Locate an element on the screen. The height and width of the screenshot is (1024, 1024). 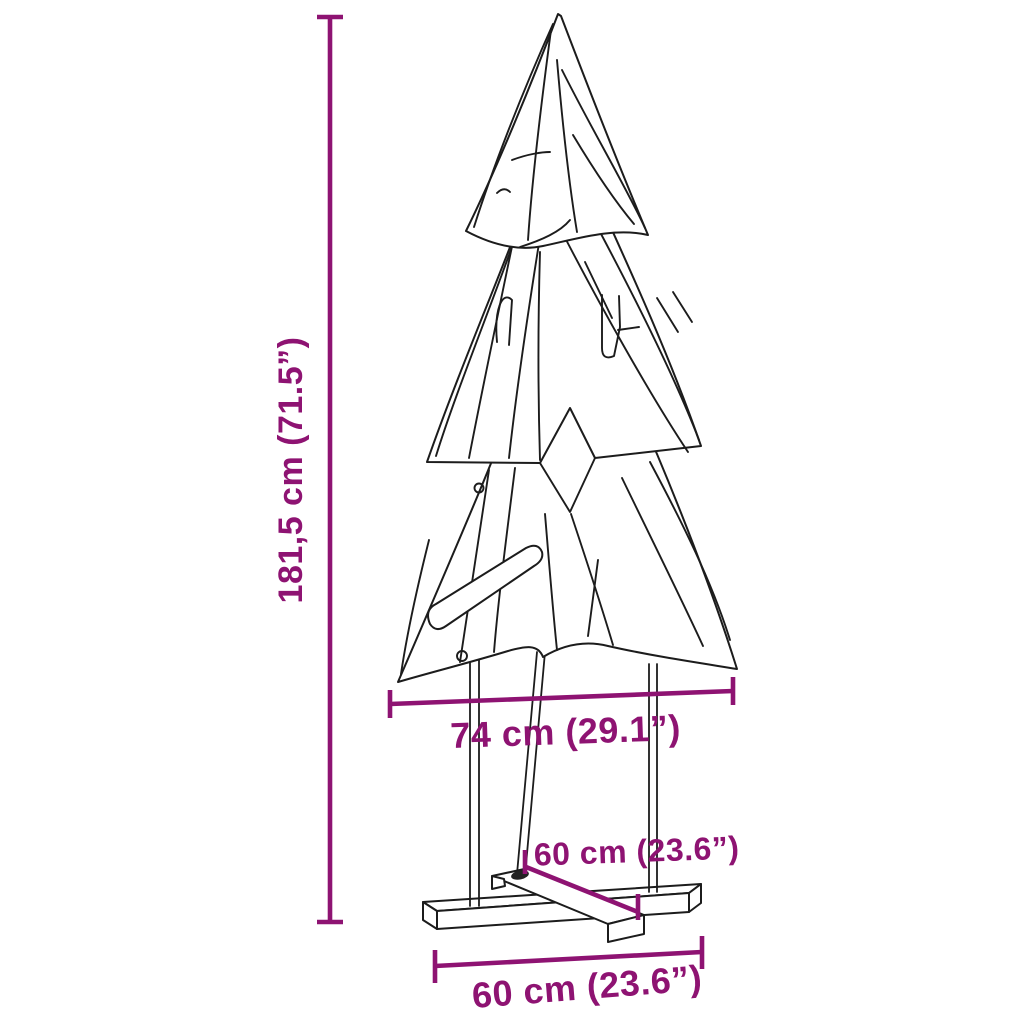
base-width-dimension-label: 60 cm (23.6”) is located at coordinates (586, 986).